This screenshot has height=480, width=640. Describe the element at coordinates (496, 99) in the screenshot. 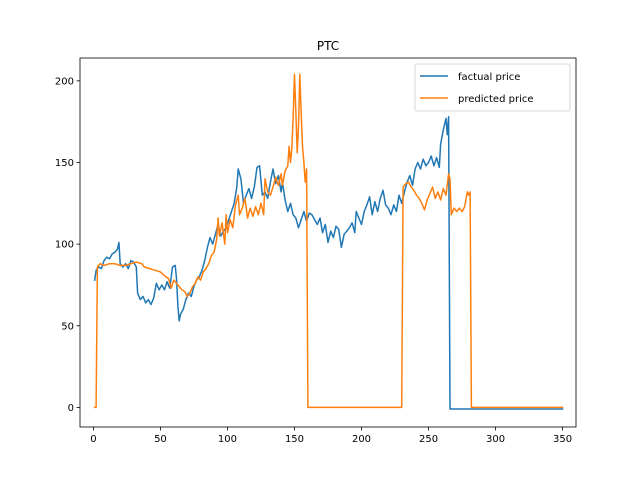

I see `legend-label-predicted-price: predicted price` at that location.